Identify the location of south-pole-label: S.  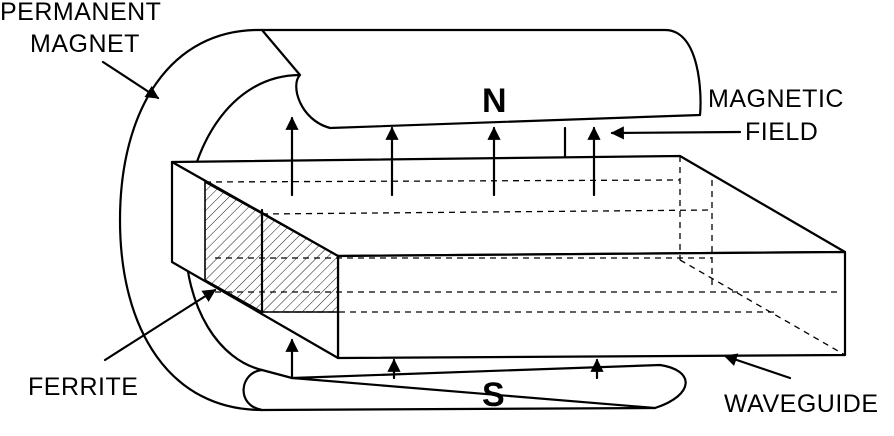
(493, 395).